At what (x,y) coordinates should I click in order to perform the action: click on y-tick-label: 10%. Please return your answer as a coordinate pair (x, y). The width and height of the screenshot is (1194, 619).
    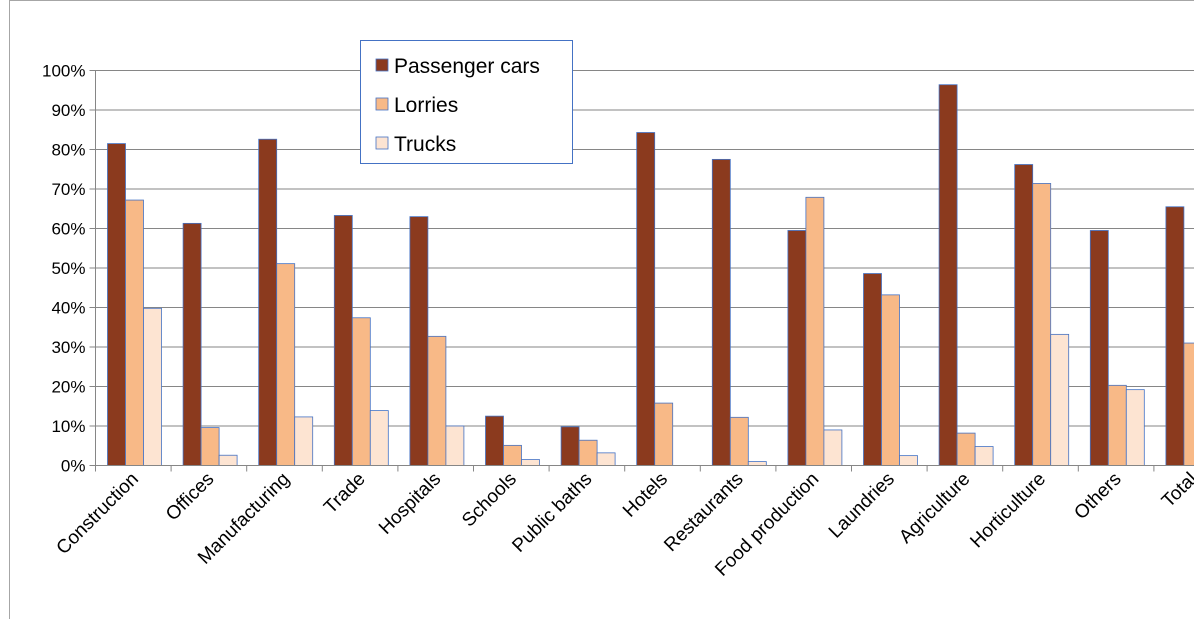
    Looking at the image, I should click on (68, 426).